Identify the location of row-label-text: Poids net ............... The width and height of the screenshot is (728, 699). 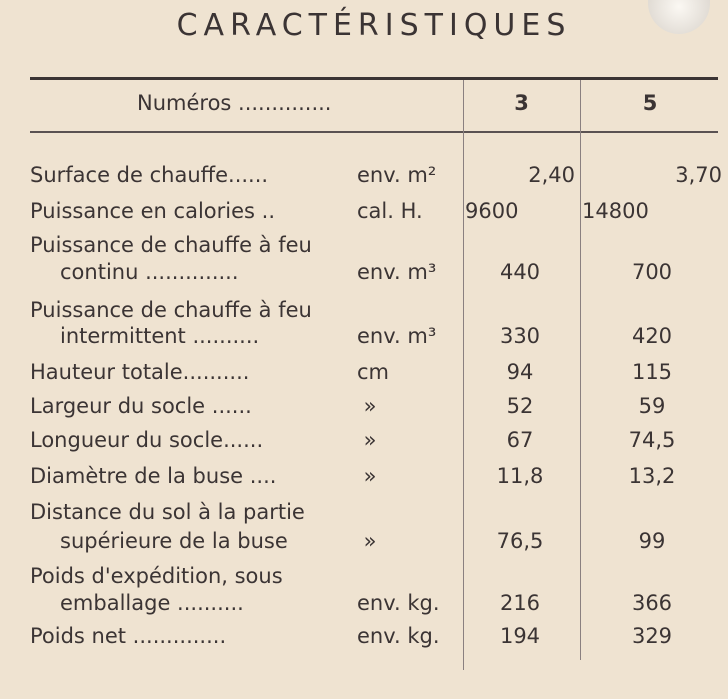
(128, 636).